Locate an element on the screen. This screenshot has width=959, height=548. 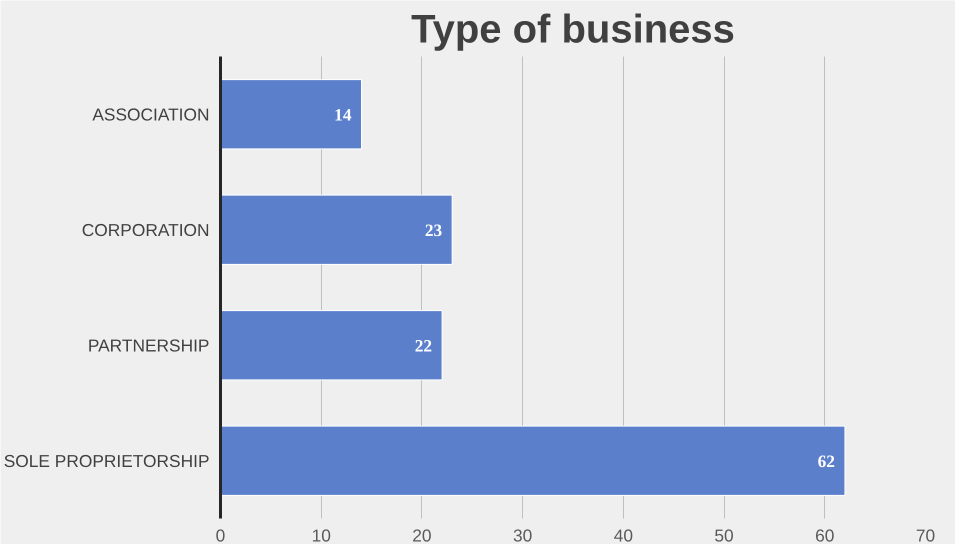
x-tick-label: 30 is located at coordinates (522, 536).